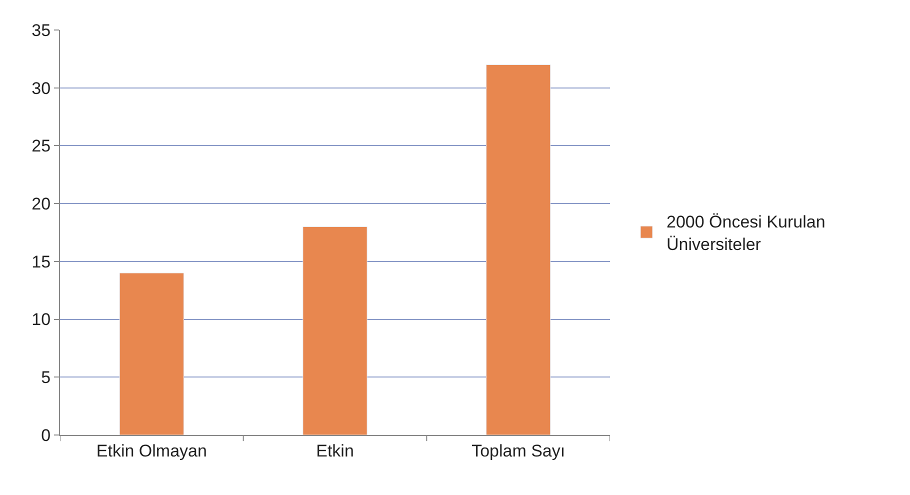 The height and width of the screenshot is (495, 910). Describe the element at coordinates (41, 204) in the screenshot. I see `y-tick-label: 20` at that location.